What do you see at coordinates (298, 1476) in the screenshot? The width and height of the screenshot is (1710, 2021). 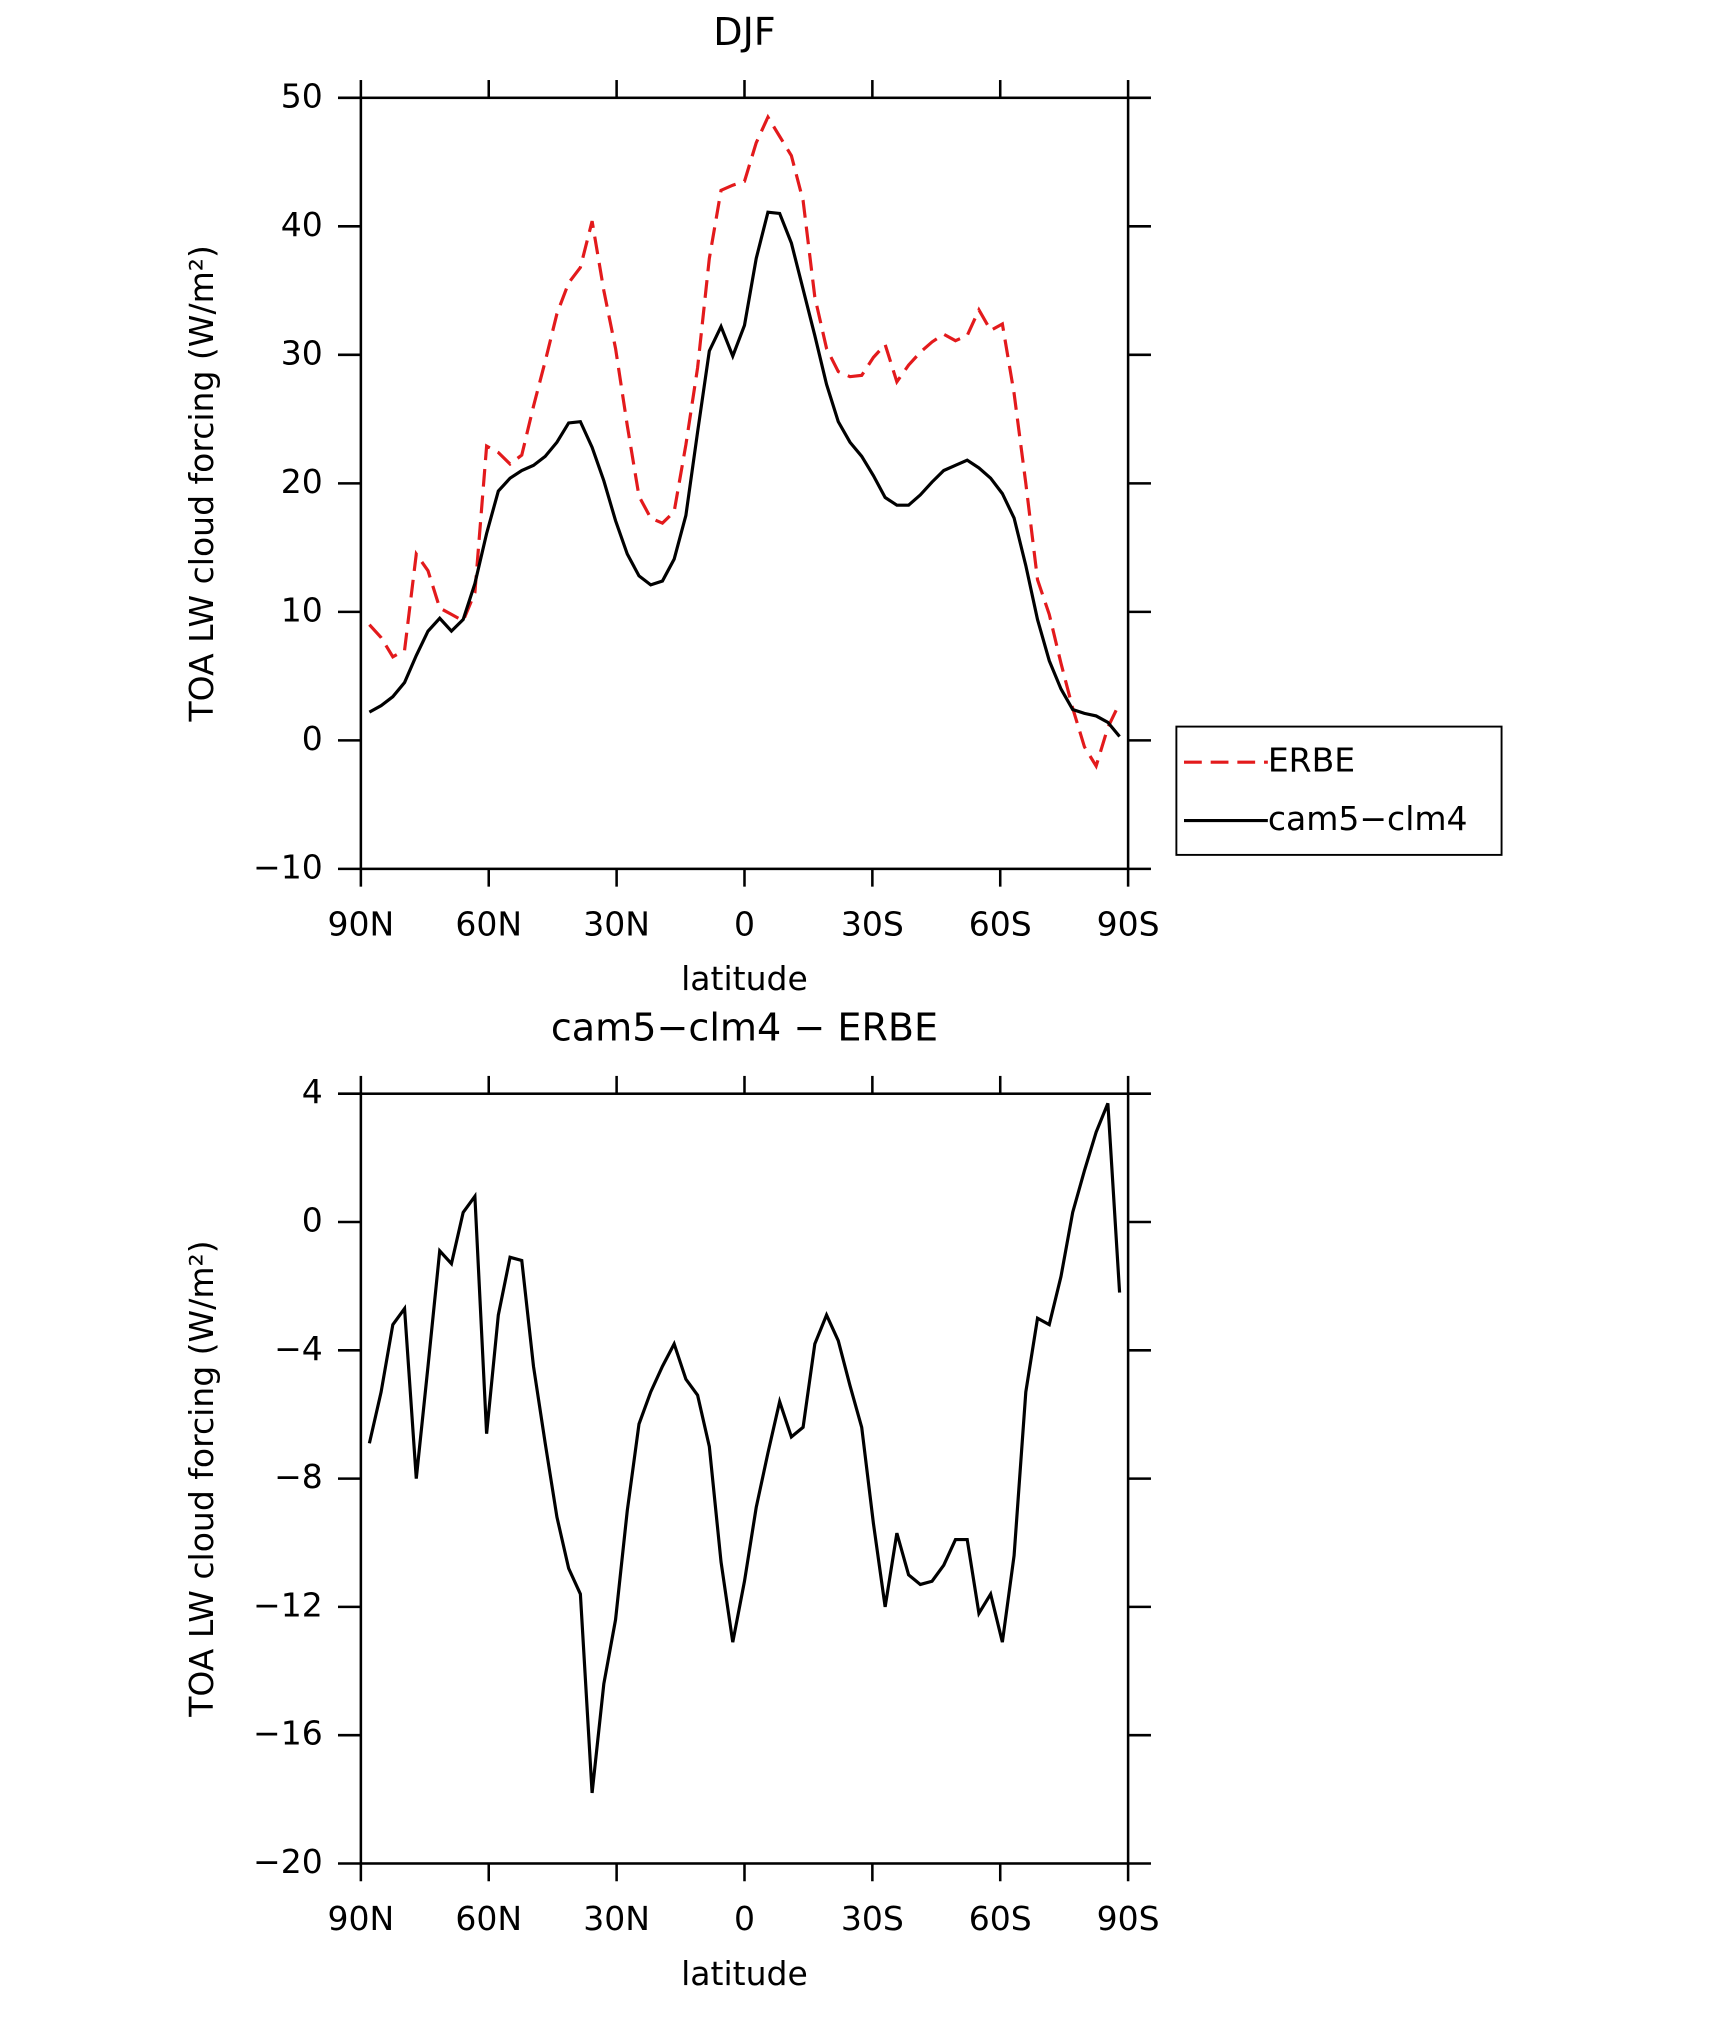 I see `y-tick-label: −8` at bounding box center [298, 1476].